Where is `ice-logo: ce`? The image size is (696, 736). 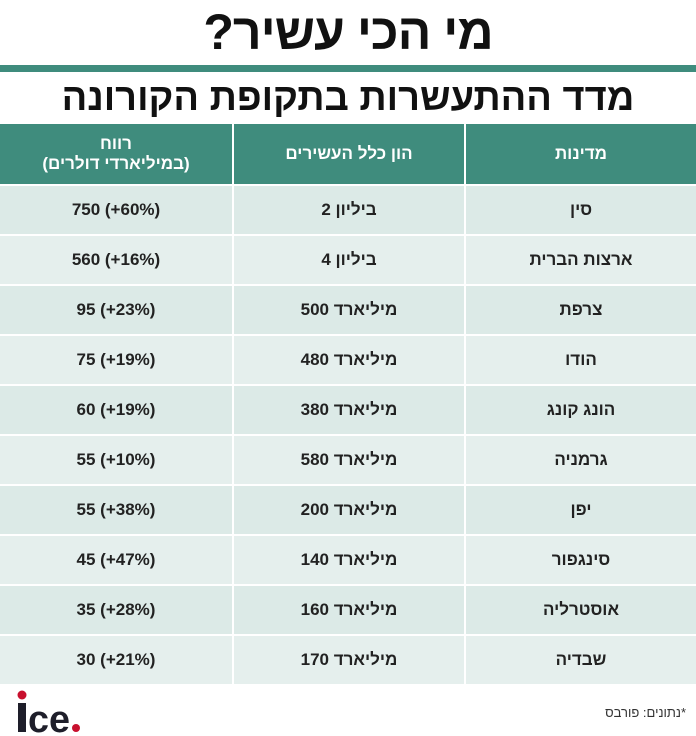 ice-logo: ce is located at coordinates (48, 712).